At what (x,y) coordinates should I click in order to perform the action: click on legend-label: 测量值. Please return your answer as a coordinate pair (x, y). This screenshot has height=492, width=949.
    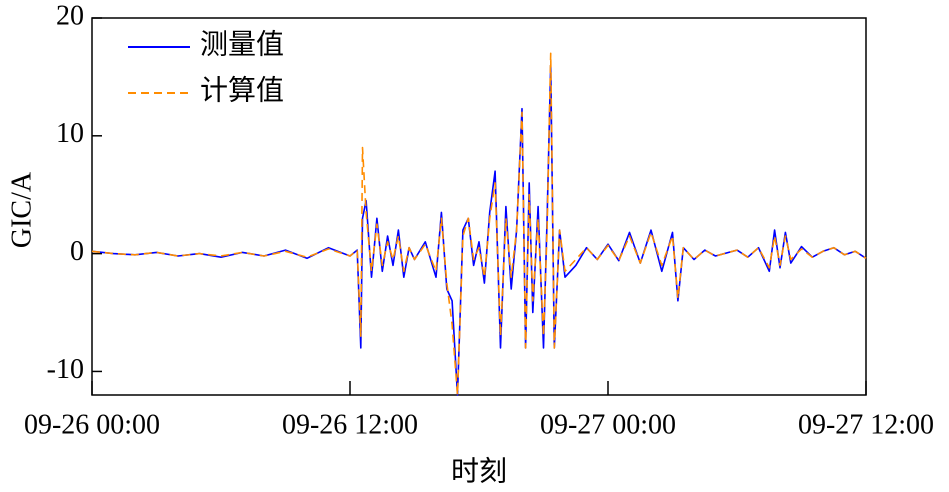
    Looking at the image, I should click on (242, 44).